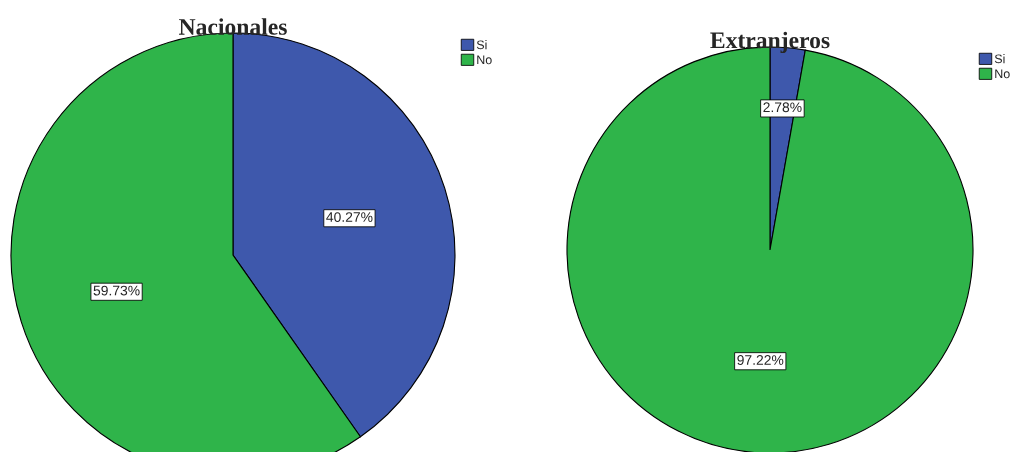 The height and width of the screenshot is (452, 1025). What do you see at coordinates (233, 26) in the screenshot?
I see `chart-title: Nacionales` at bounding box center [233, 26].